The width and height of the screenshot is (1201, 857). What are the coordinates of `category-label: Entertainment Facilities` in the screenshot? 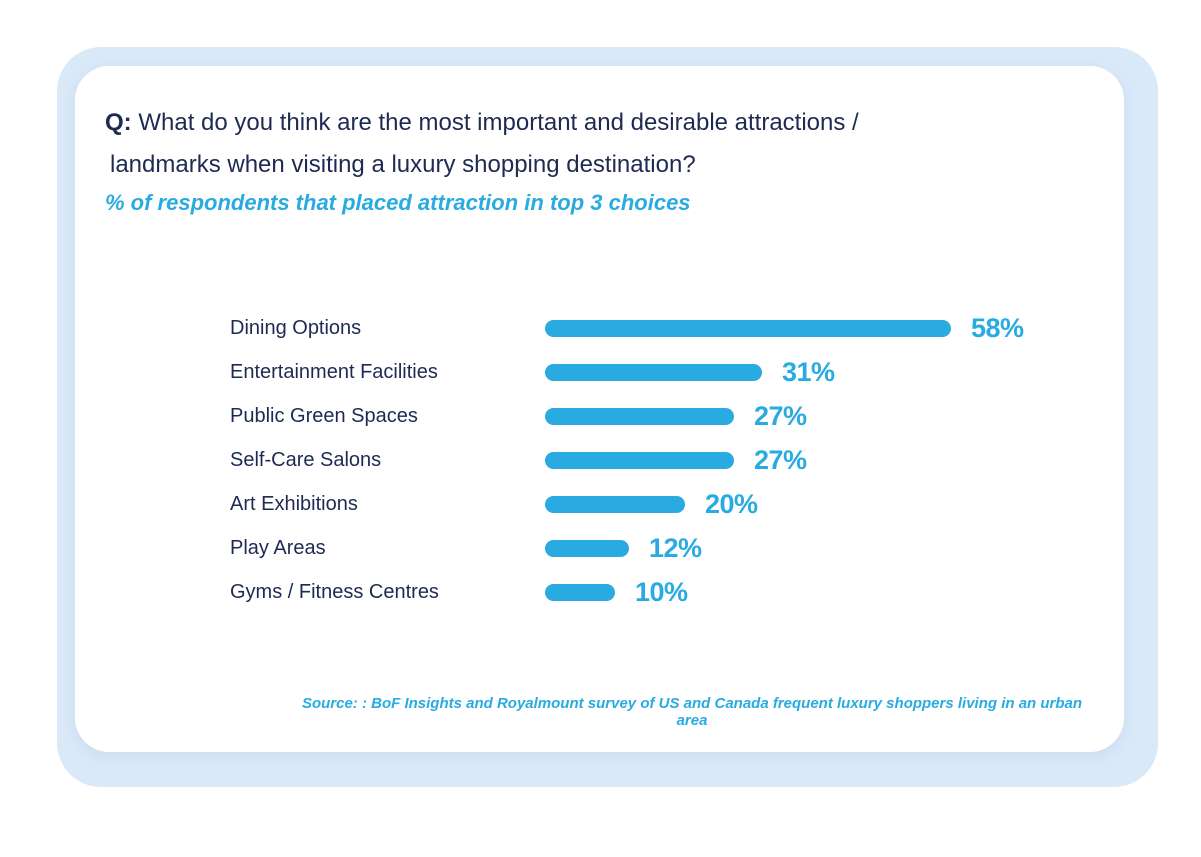 It's located at (334, 371).